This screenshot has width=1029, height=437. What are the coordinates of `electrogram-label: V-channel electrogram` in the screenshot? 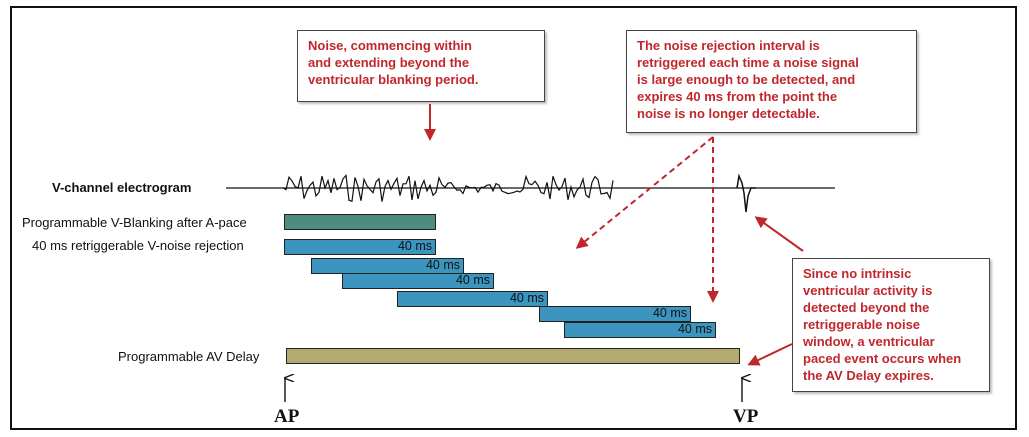 It's located at (122, 187).